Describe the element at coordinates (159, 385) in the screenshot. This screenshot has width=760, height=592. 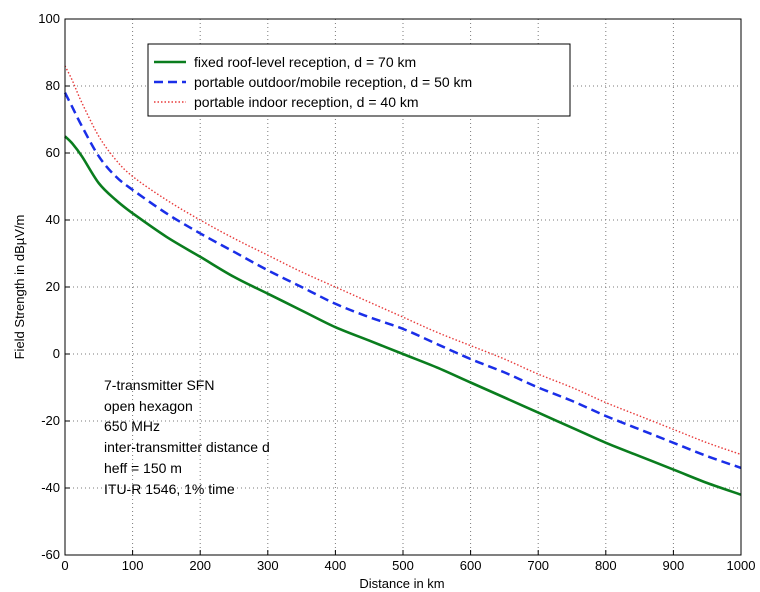
I see `annotation-line-1: 7-transmitter SFN` at that location.